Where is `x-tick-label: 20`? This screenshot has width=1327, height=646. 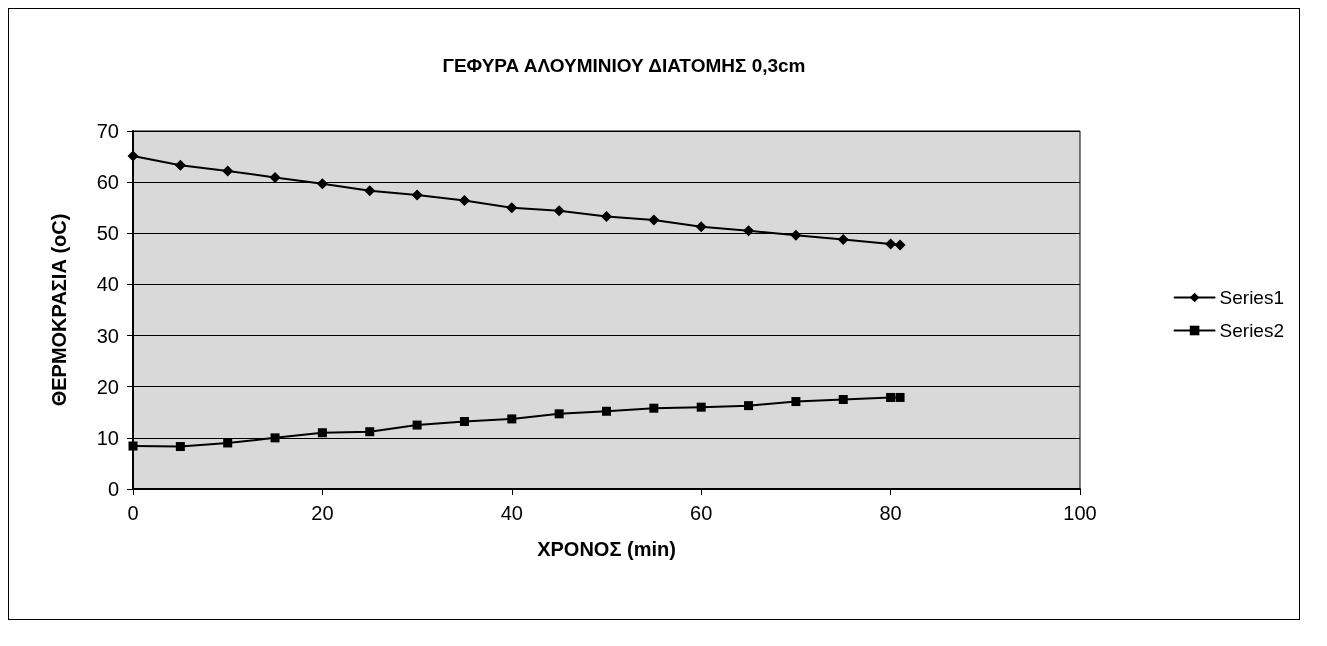 x-tick-label: 20 is located at coordinates (322, 513).